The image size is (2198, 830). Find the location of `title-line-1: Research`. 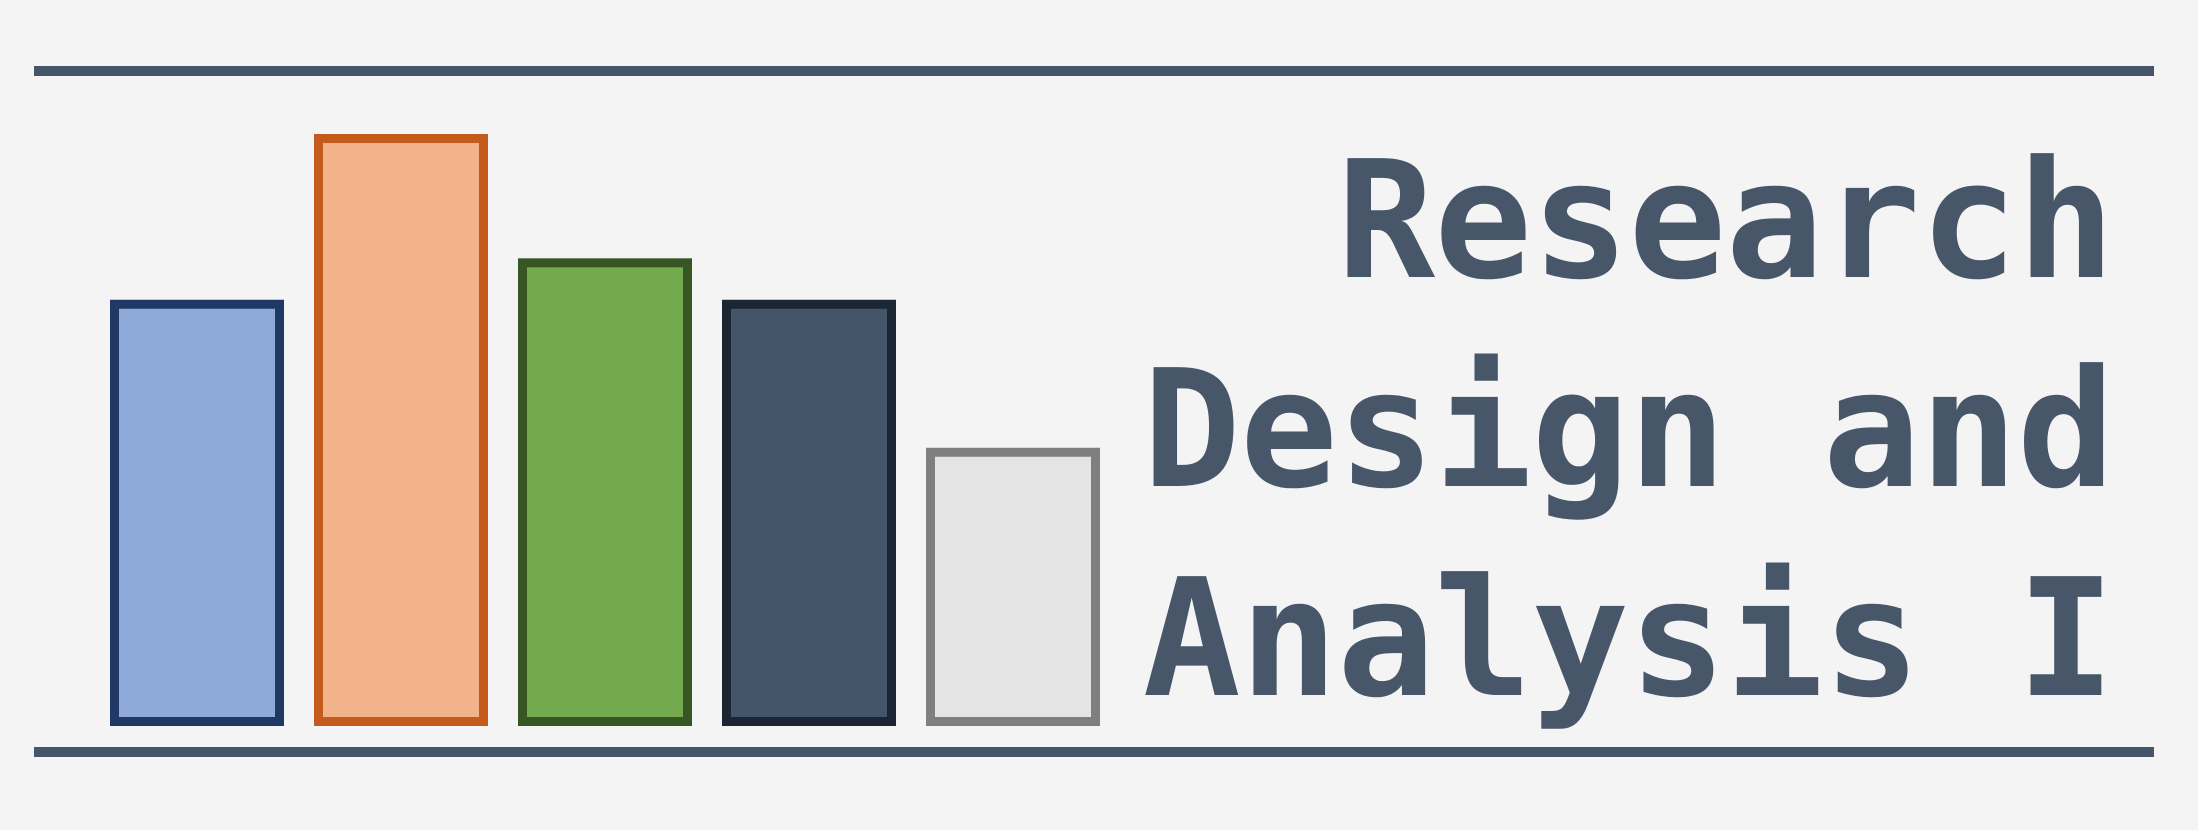

title-line-1: Research is located at coordinates (1725, 221).